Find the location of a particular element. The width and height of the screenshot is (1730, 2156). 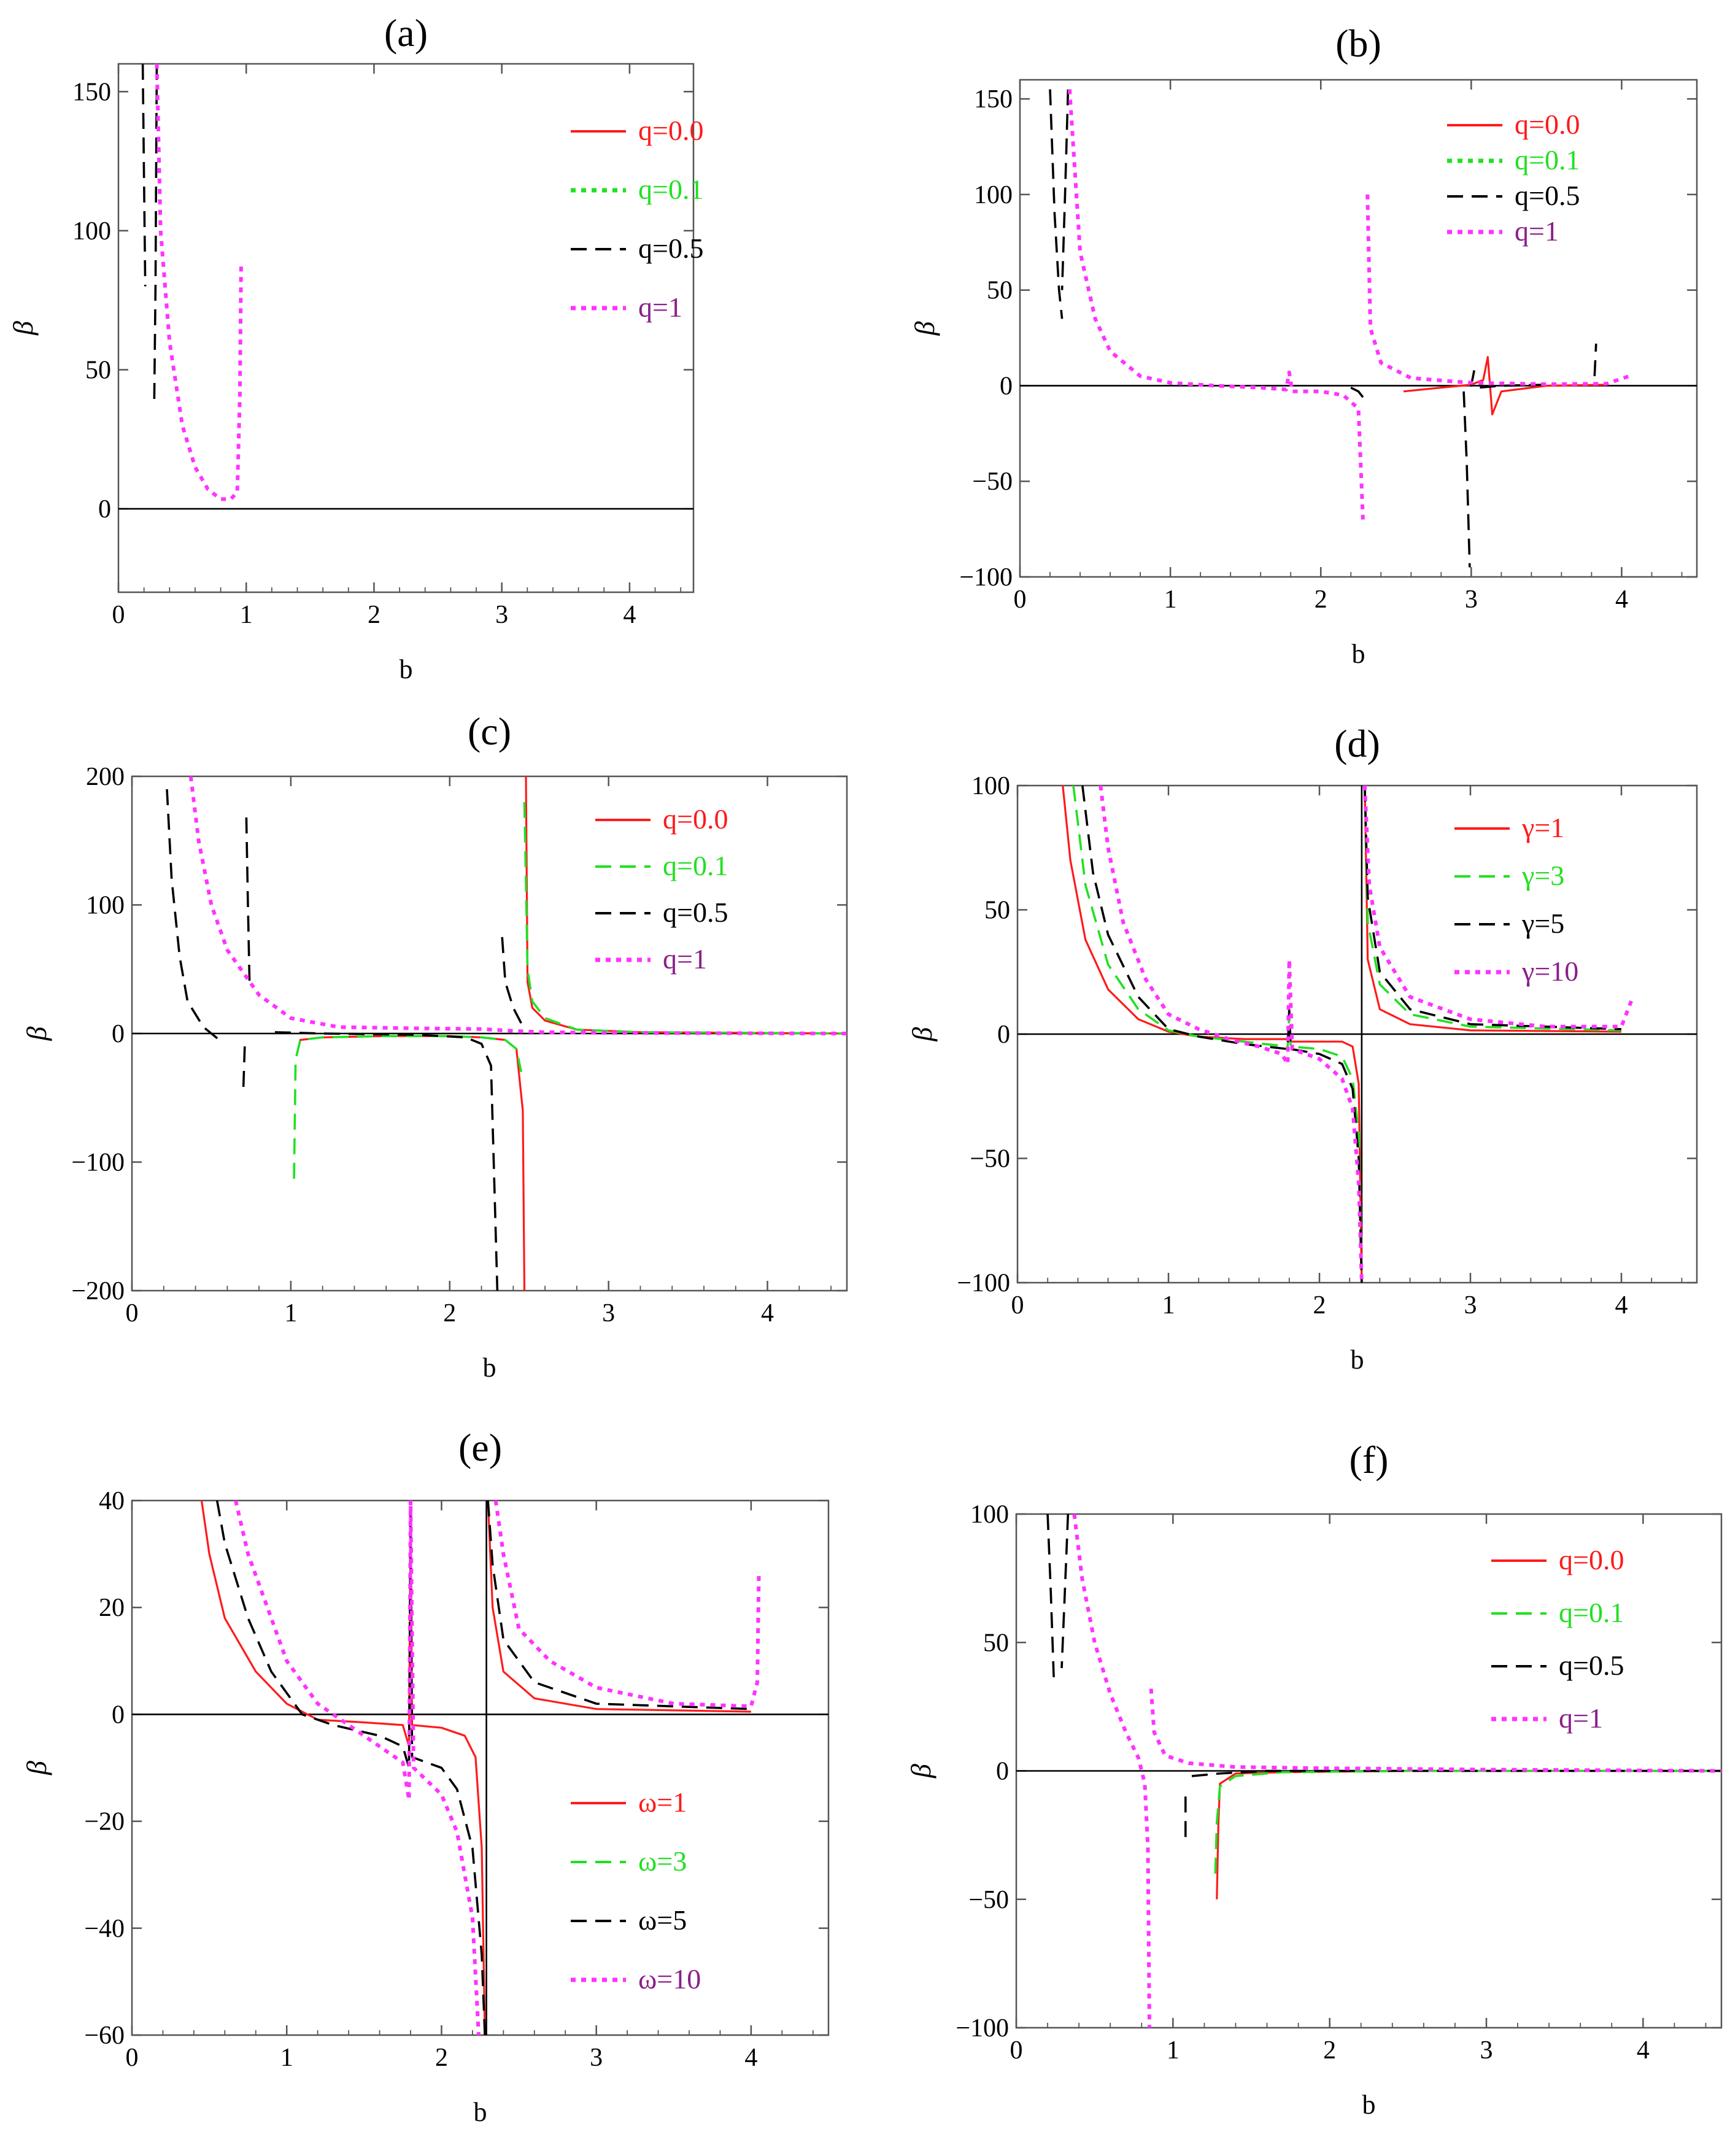

series-line-γ=10 is located at coordinates (1498, 907).